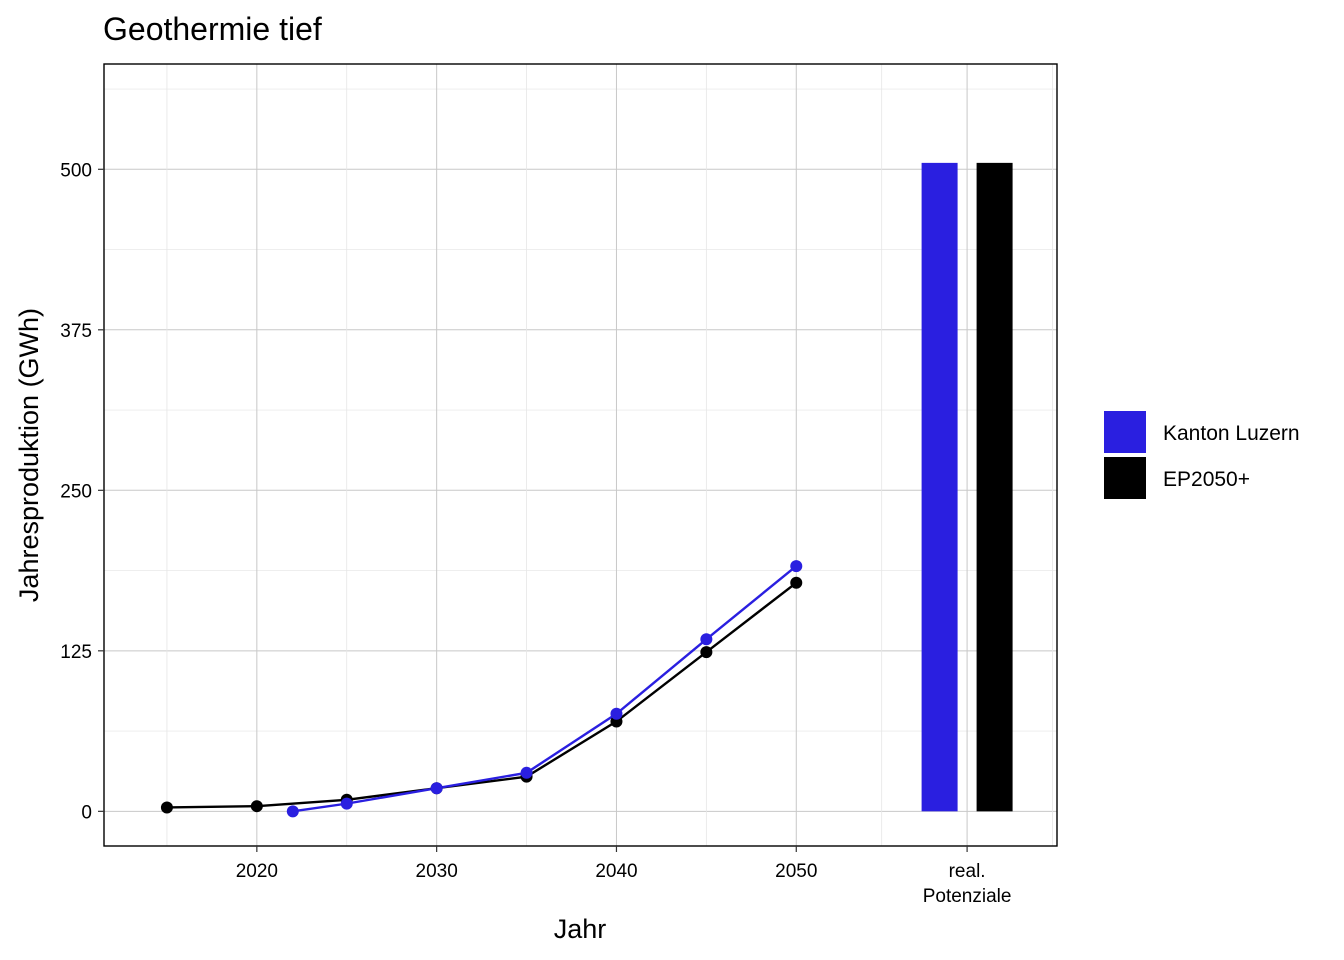 The width and height of the screenshot is (1344, 960). Describe the element at coordinates (1125, 432) in the screenshot. I see `legend-key-kanton-luzern` at that location.